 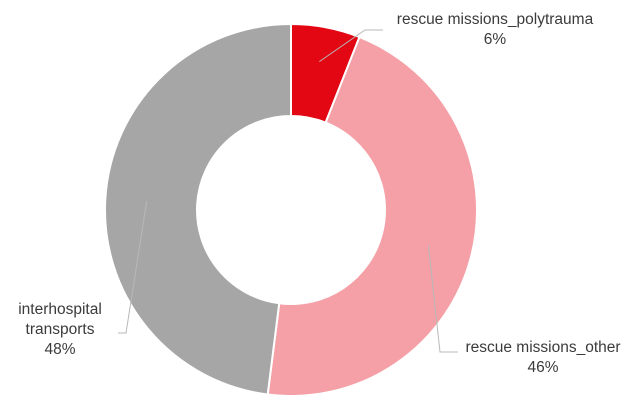 I want to click on leader-line-interhospital, so click(x=133, y=267).